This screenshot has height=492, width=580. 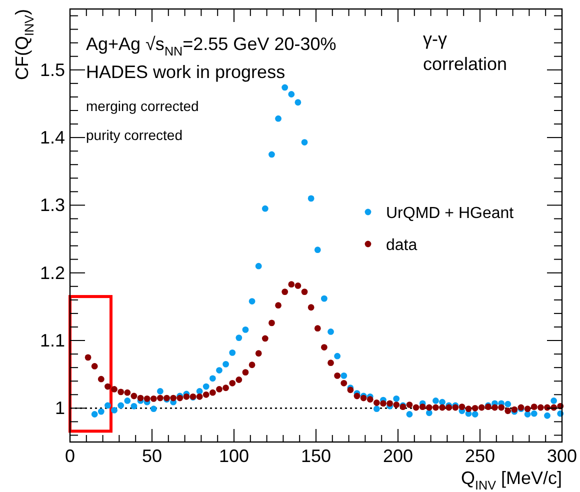 I want to click on x-tick-label: 250, so click(x=480, y=456).